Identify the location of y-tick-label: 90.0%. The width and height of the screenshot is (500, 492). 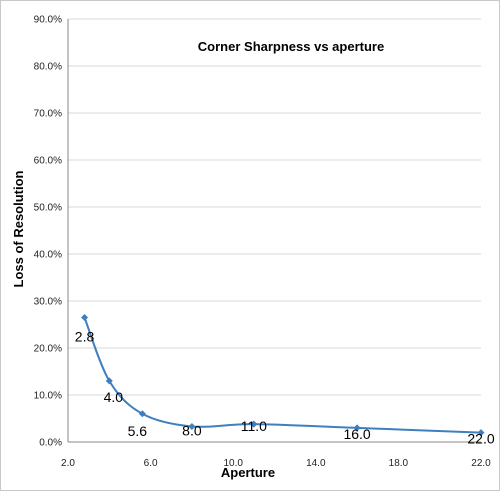
(48, 20).